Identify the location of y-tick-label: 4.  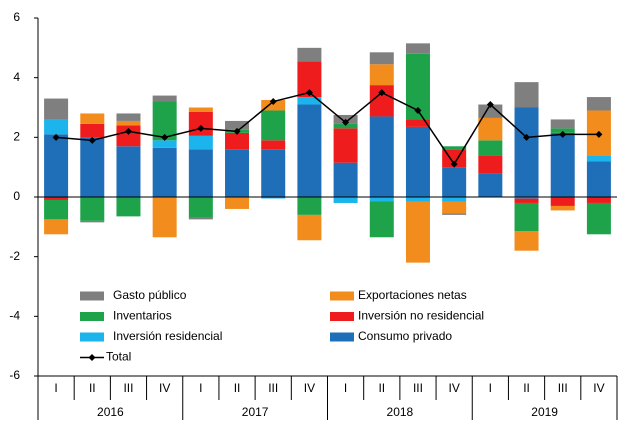
(16, 77).